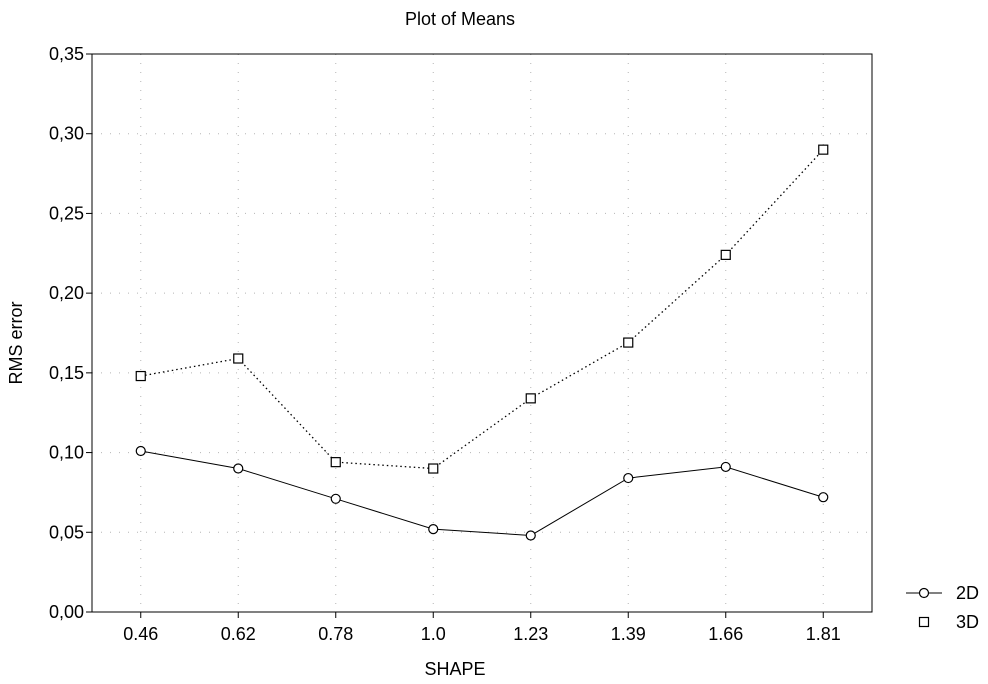 The height and width of the screenshot is (684, 988). What do you see at coordinates (454, 669) in the screenshot?
I see `x-axis-label: SHAPE` at bounding box center [454, 669].